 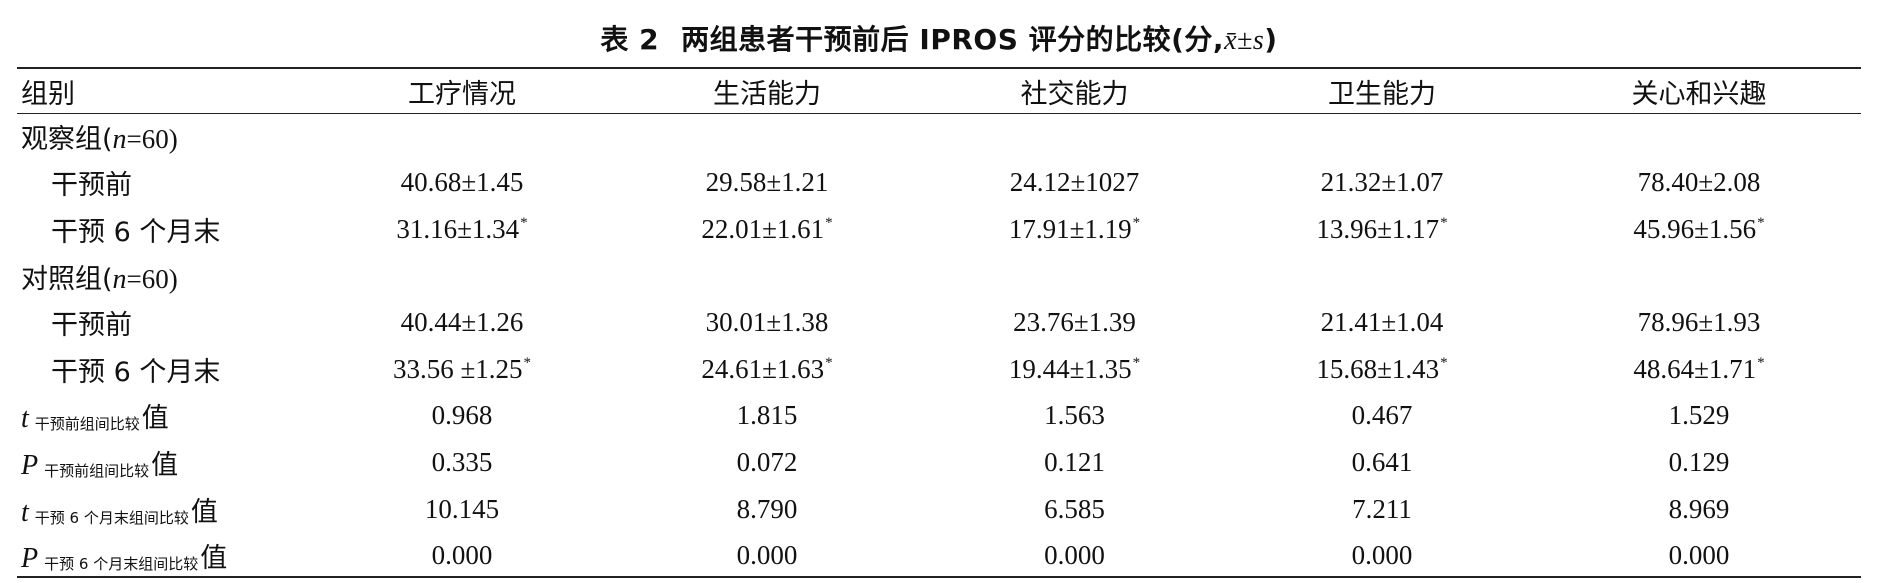 What do you see at coordinates (1382, 182) in the screenshot?
I see `cell-value: 21.32±1.07` at bounding box center [1382, 182].